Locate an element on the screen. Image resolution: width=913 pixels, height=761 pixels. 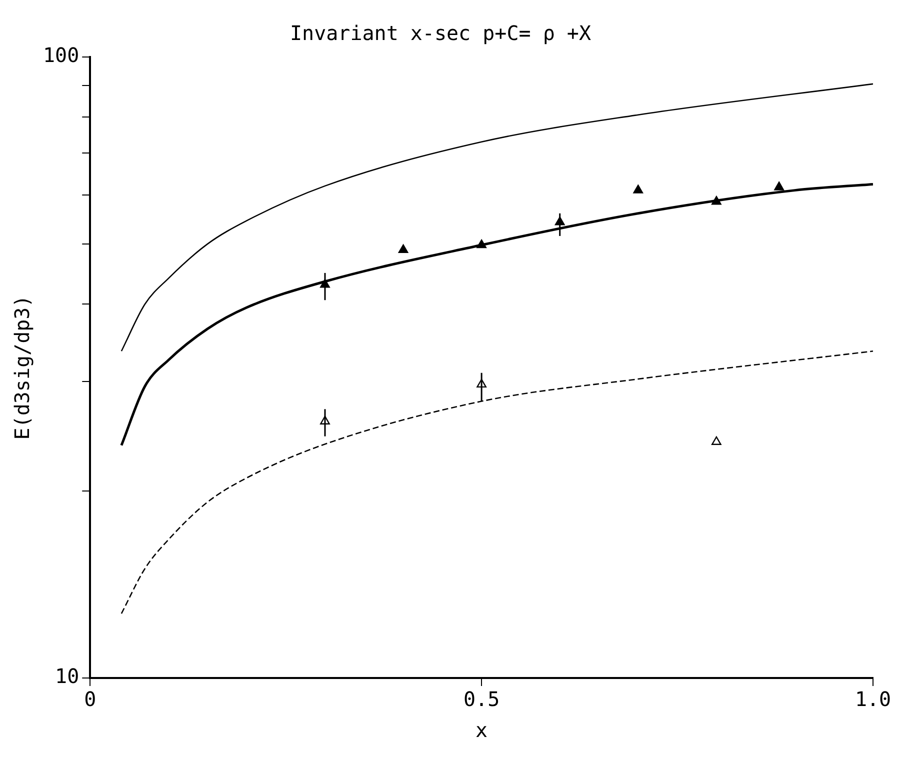
x-tick-label: 0 is located at coordinates (90, 699).